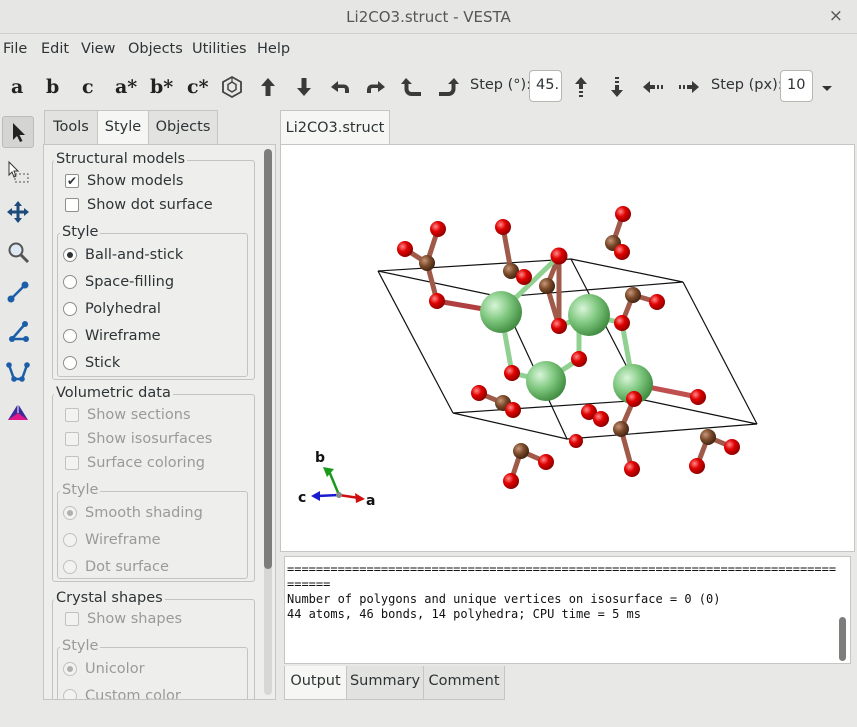  I want to click on output-line: ======, so click(309, 584).